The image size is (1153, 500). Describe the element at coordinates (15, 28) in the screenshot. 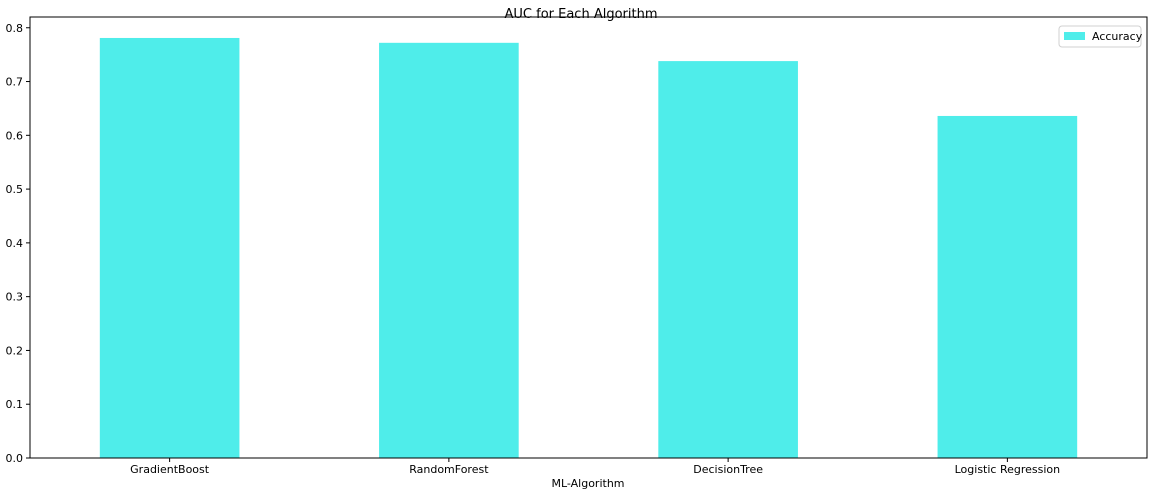

I see `y-tick-label: 0.8` at that location.